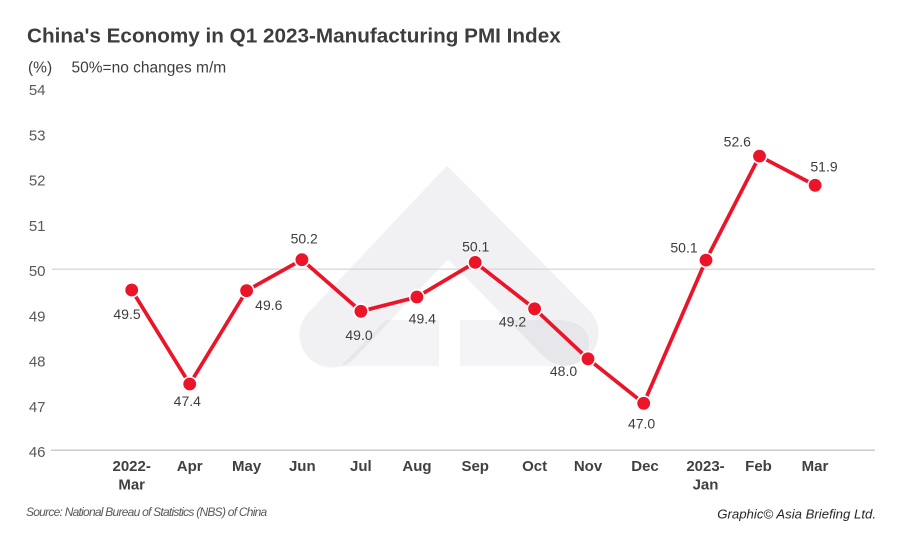 The image size is (900, 541). I want to click on svg-text: Jan, so click(706, 485).